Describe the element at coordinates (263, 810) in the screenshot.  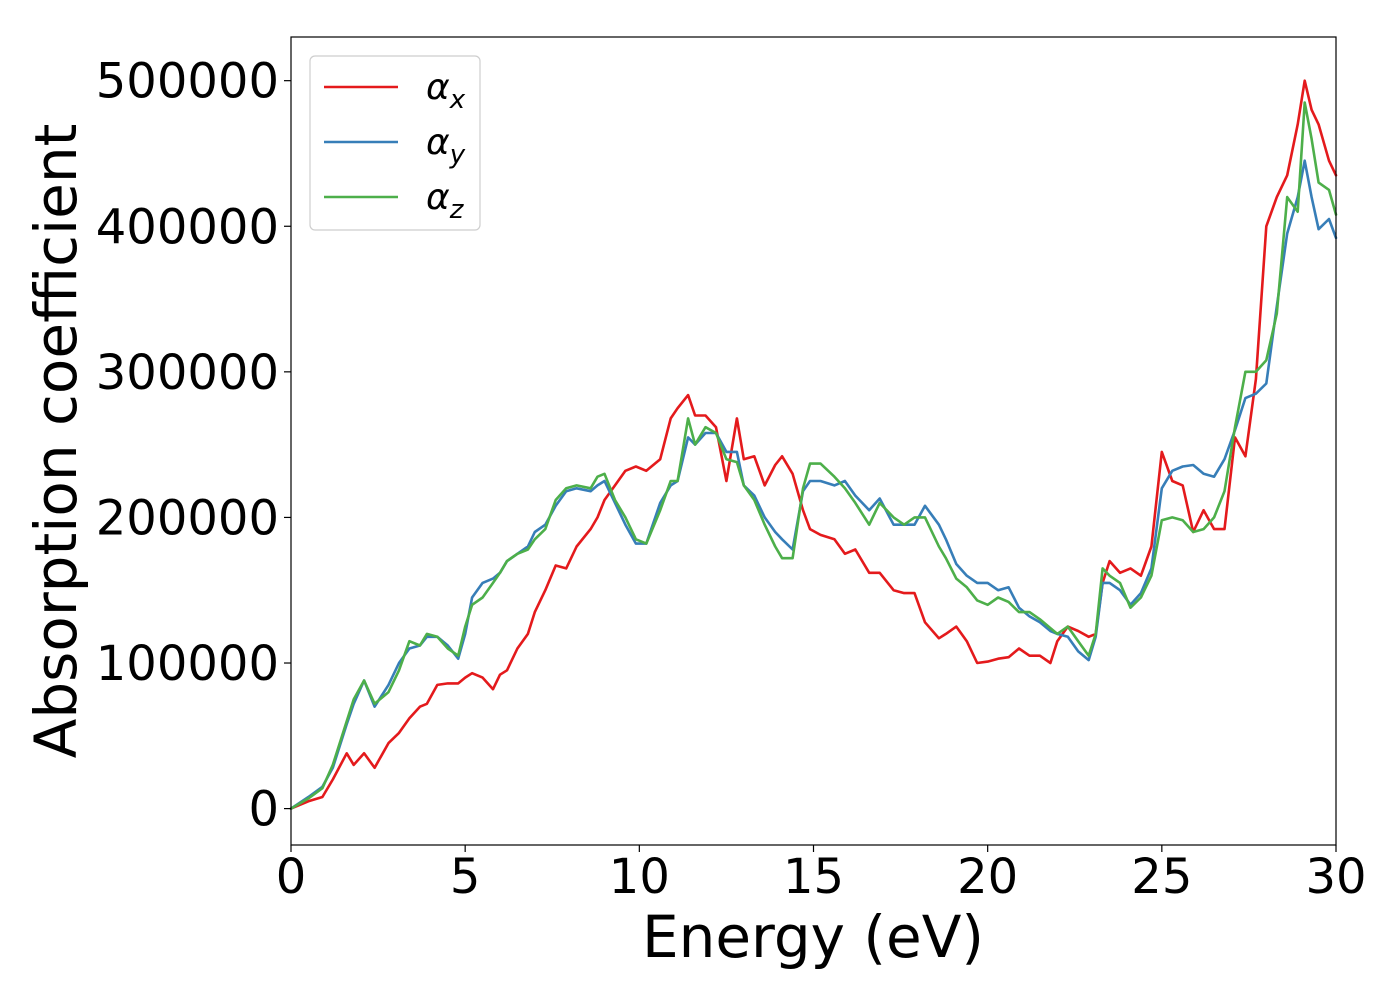
I see `y-tick-label: 0` at that location.